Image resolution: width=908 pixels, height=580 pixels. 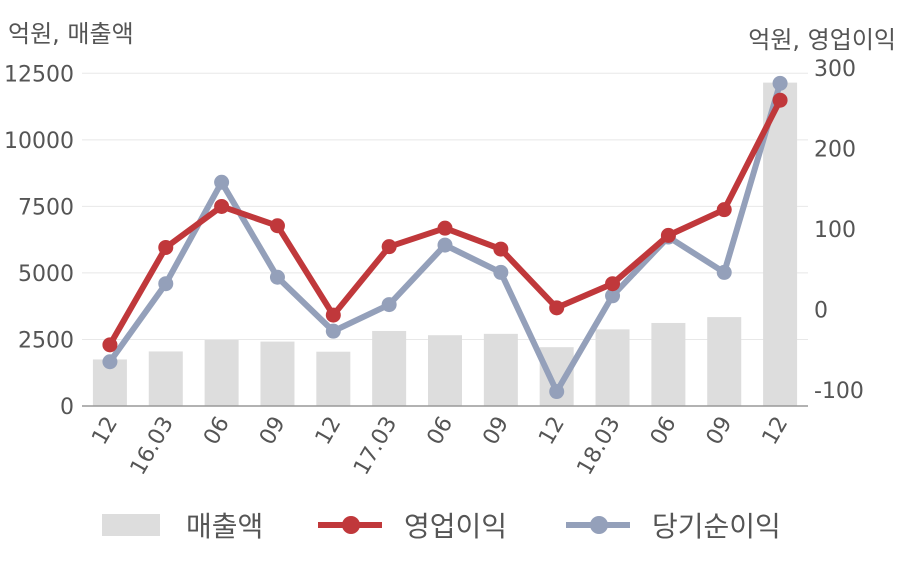 What do you see at coordinates (46, 340) in the screenshot?
I see `left-tick-label: 2500` at bounding box center [46, 340].